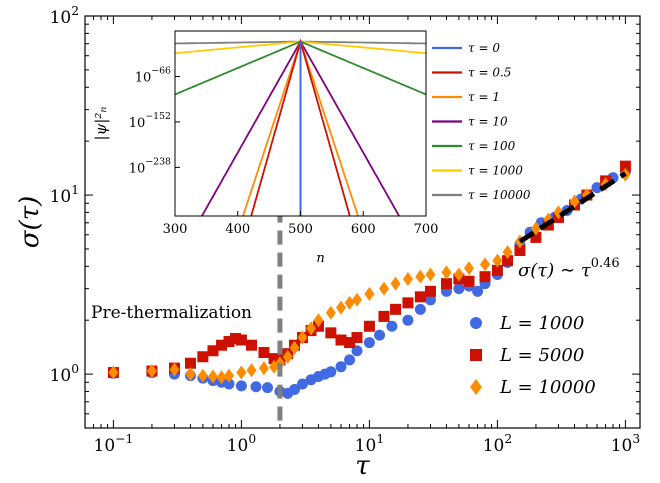 This screenshot has height=483, width=660. Describe the element at coordinates (101, 124) in the screenshot. I see `inset-y-axis-title: |ψ|²ₙ` at that location.